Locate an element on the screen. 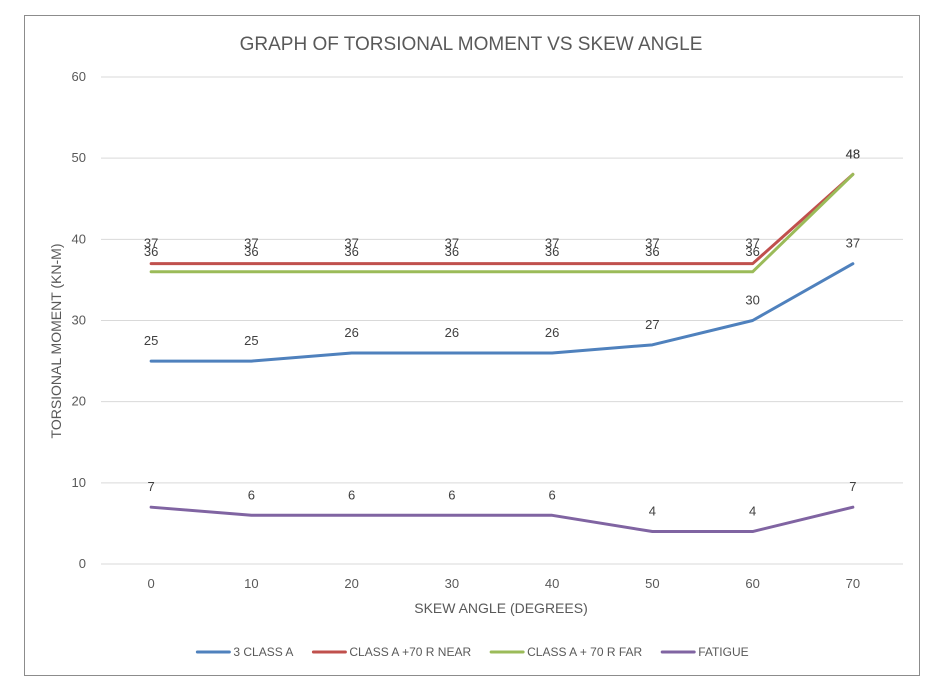  chart-title: GRAPH OF TORSIONAL MOMENT VS SKEW ANGLE is located at coordinates (471, 44).